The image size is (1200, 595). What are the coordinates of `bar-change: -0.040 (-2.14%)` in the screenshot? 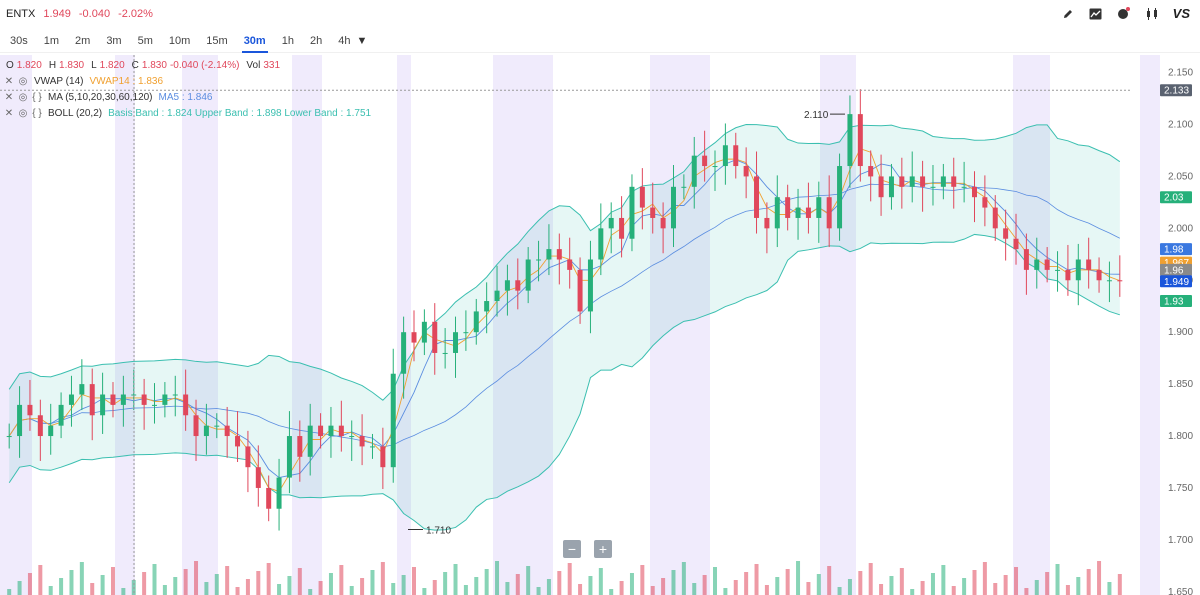 It's located at (204, 65).